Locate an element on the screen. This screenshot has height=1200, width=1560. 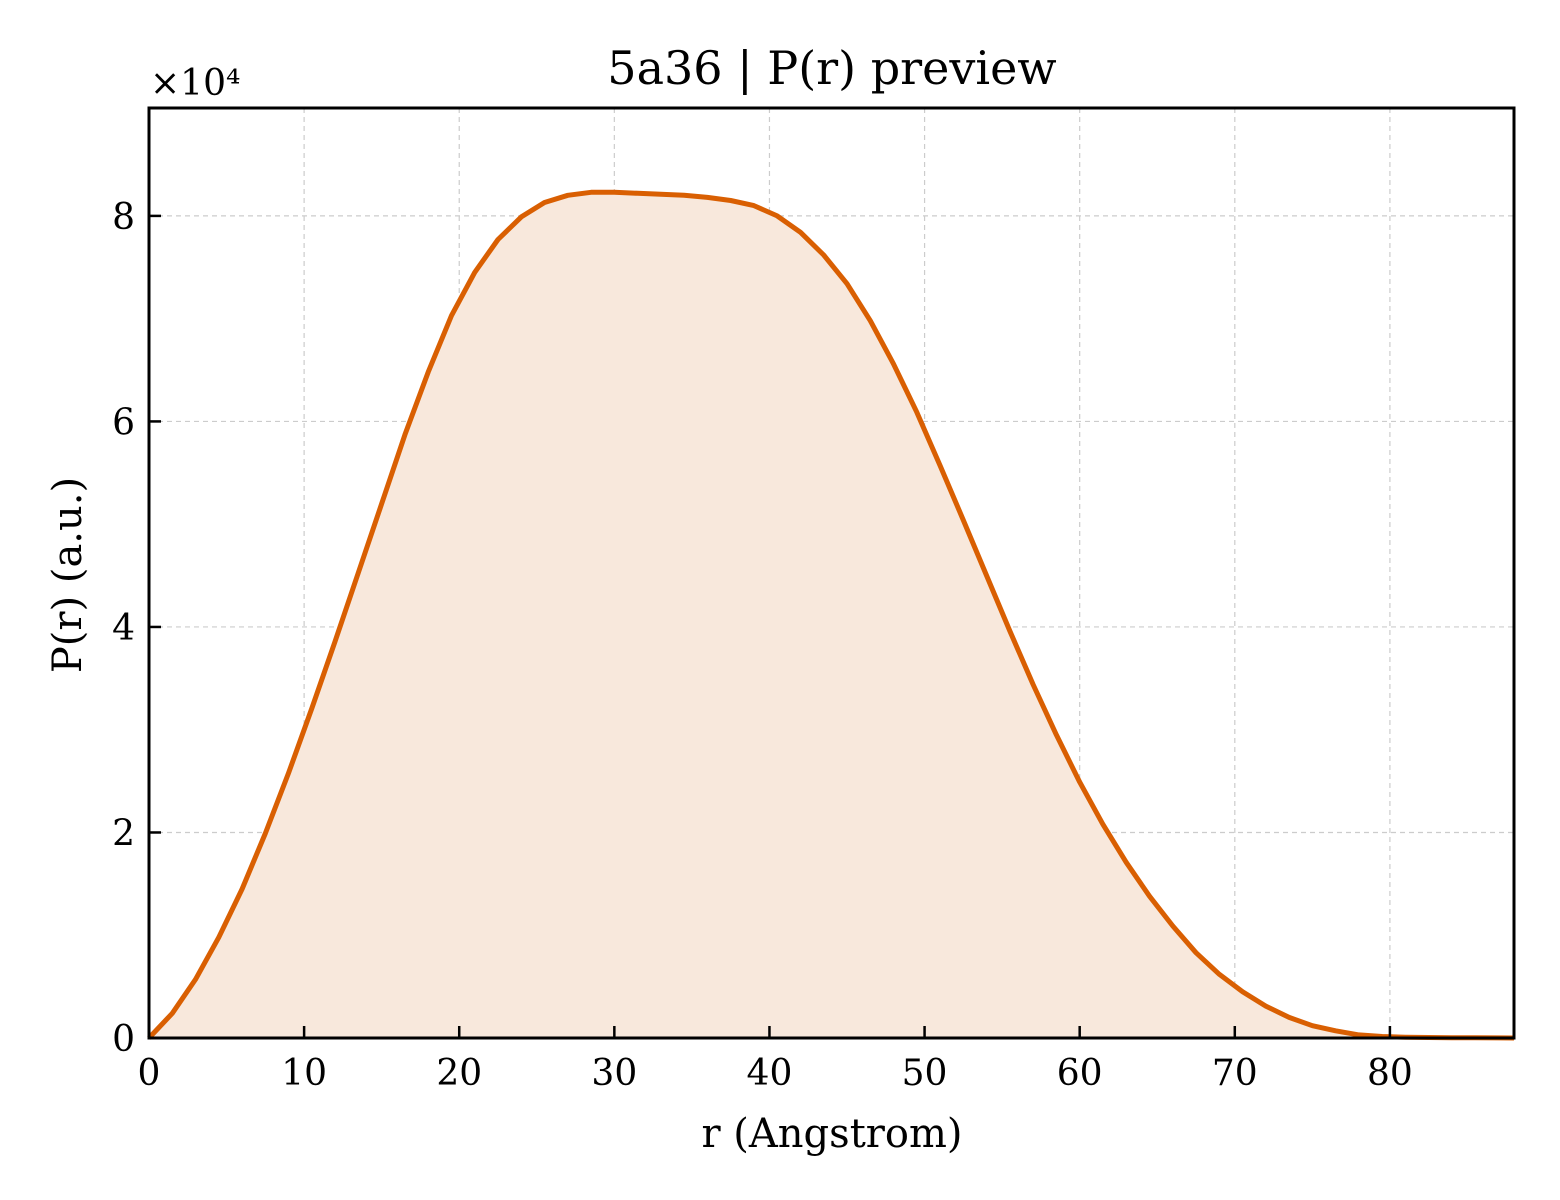
y-tick-label: 8 is located at coordinates (123, 217).